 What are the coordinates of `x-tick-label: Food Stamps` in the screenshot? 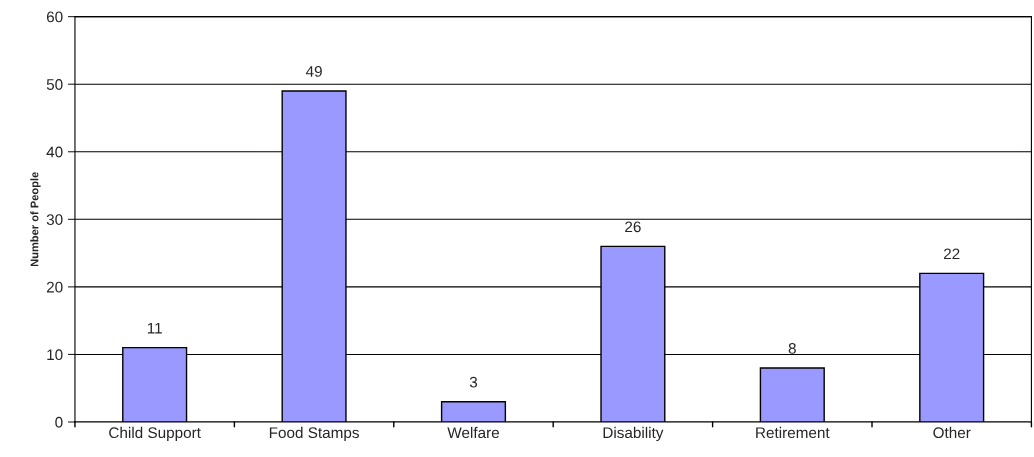 It's located at (314, 434).